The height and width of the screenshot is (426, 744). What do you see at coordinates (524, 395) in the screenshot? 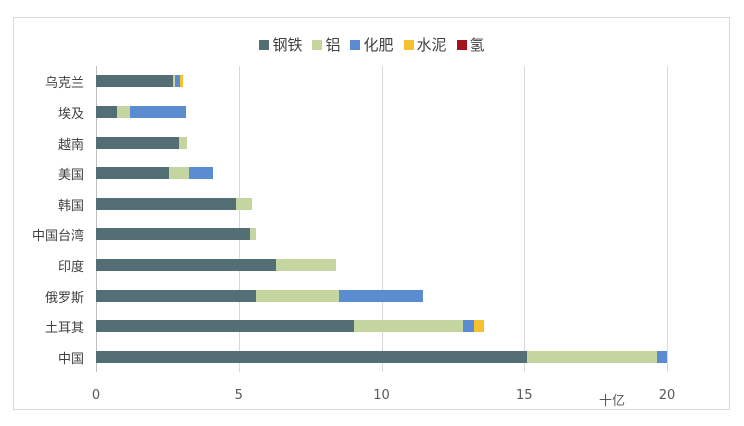
I see `x-tick-label: 15` at bounding box center [524, 395].